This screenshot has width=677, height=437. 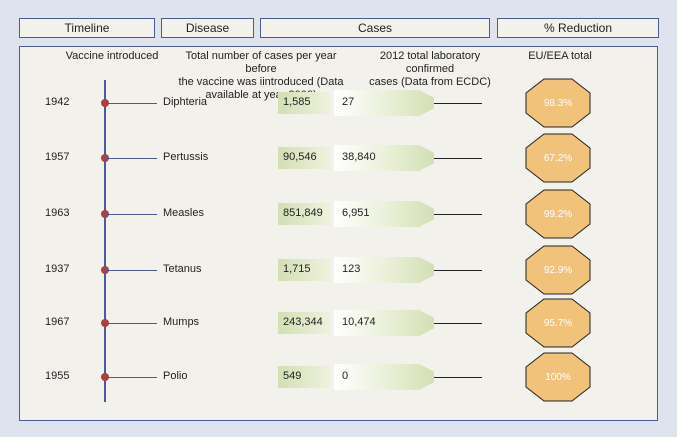 I want to click on cases-2012-value: 0, so click(x=345, y=376).